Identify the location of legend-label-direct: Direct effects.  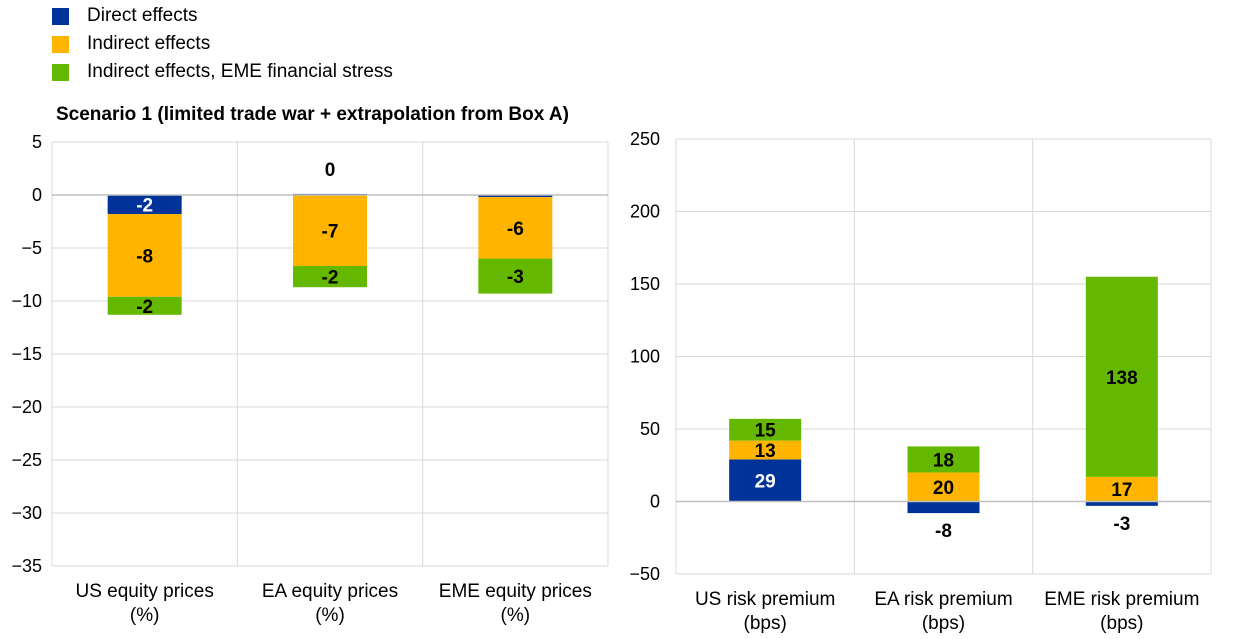
(142, 15).